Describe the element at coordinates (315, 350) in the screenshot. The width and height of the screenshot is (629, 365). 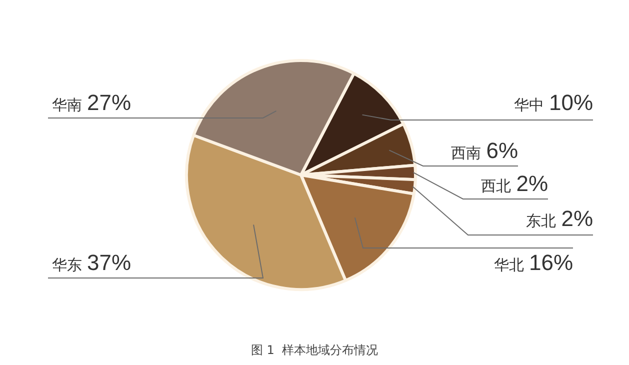
I see `caption: 图 1 样本地域分布情况` at that location.